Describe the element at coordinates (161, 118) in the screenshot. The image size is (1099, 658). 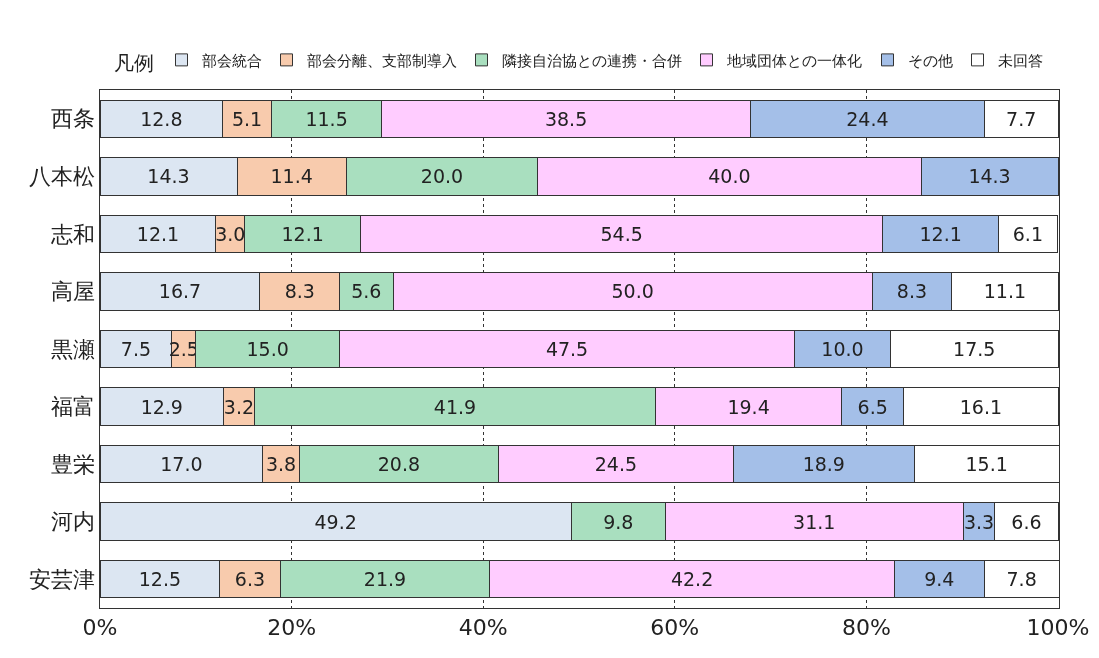
I see `data-label: 12.8` at that location.